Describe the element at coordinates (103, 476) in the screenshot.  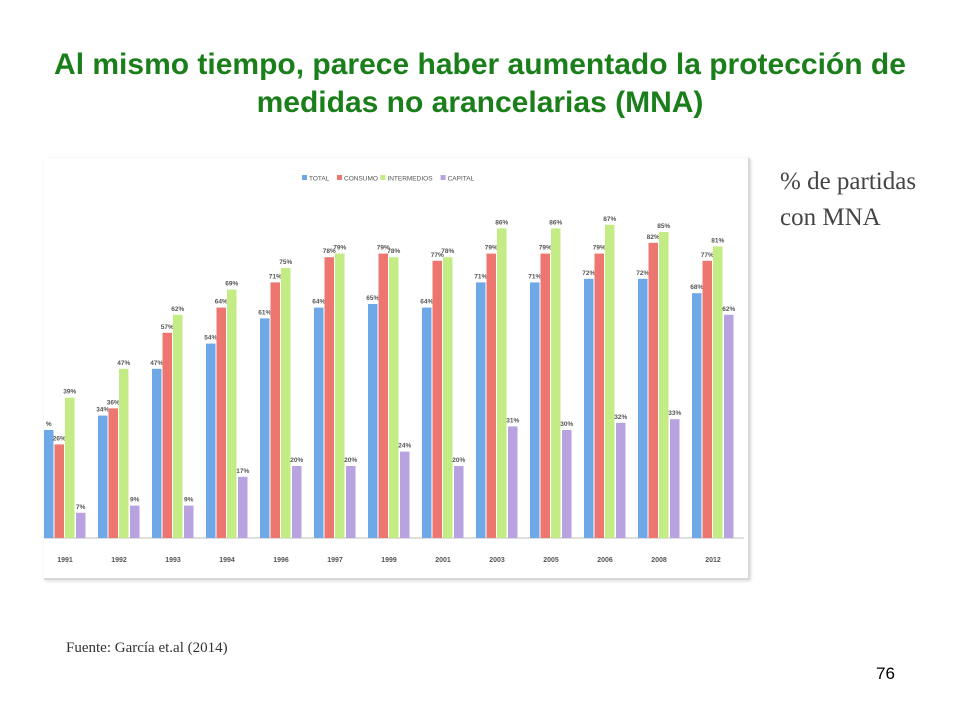
I see `bar-total-1992` at that location.